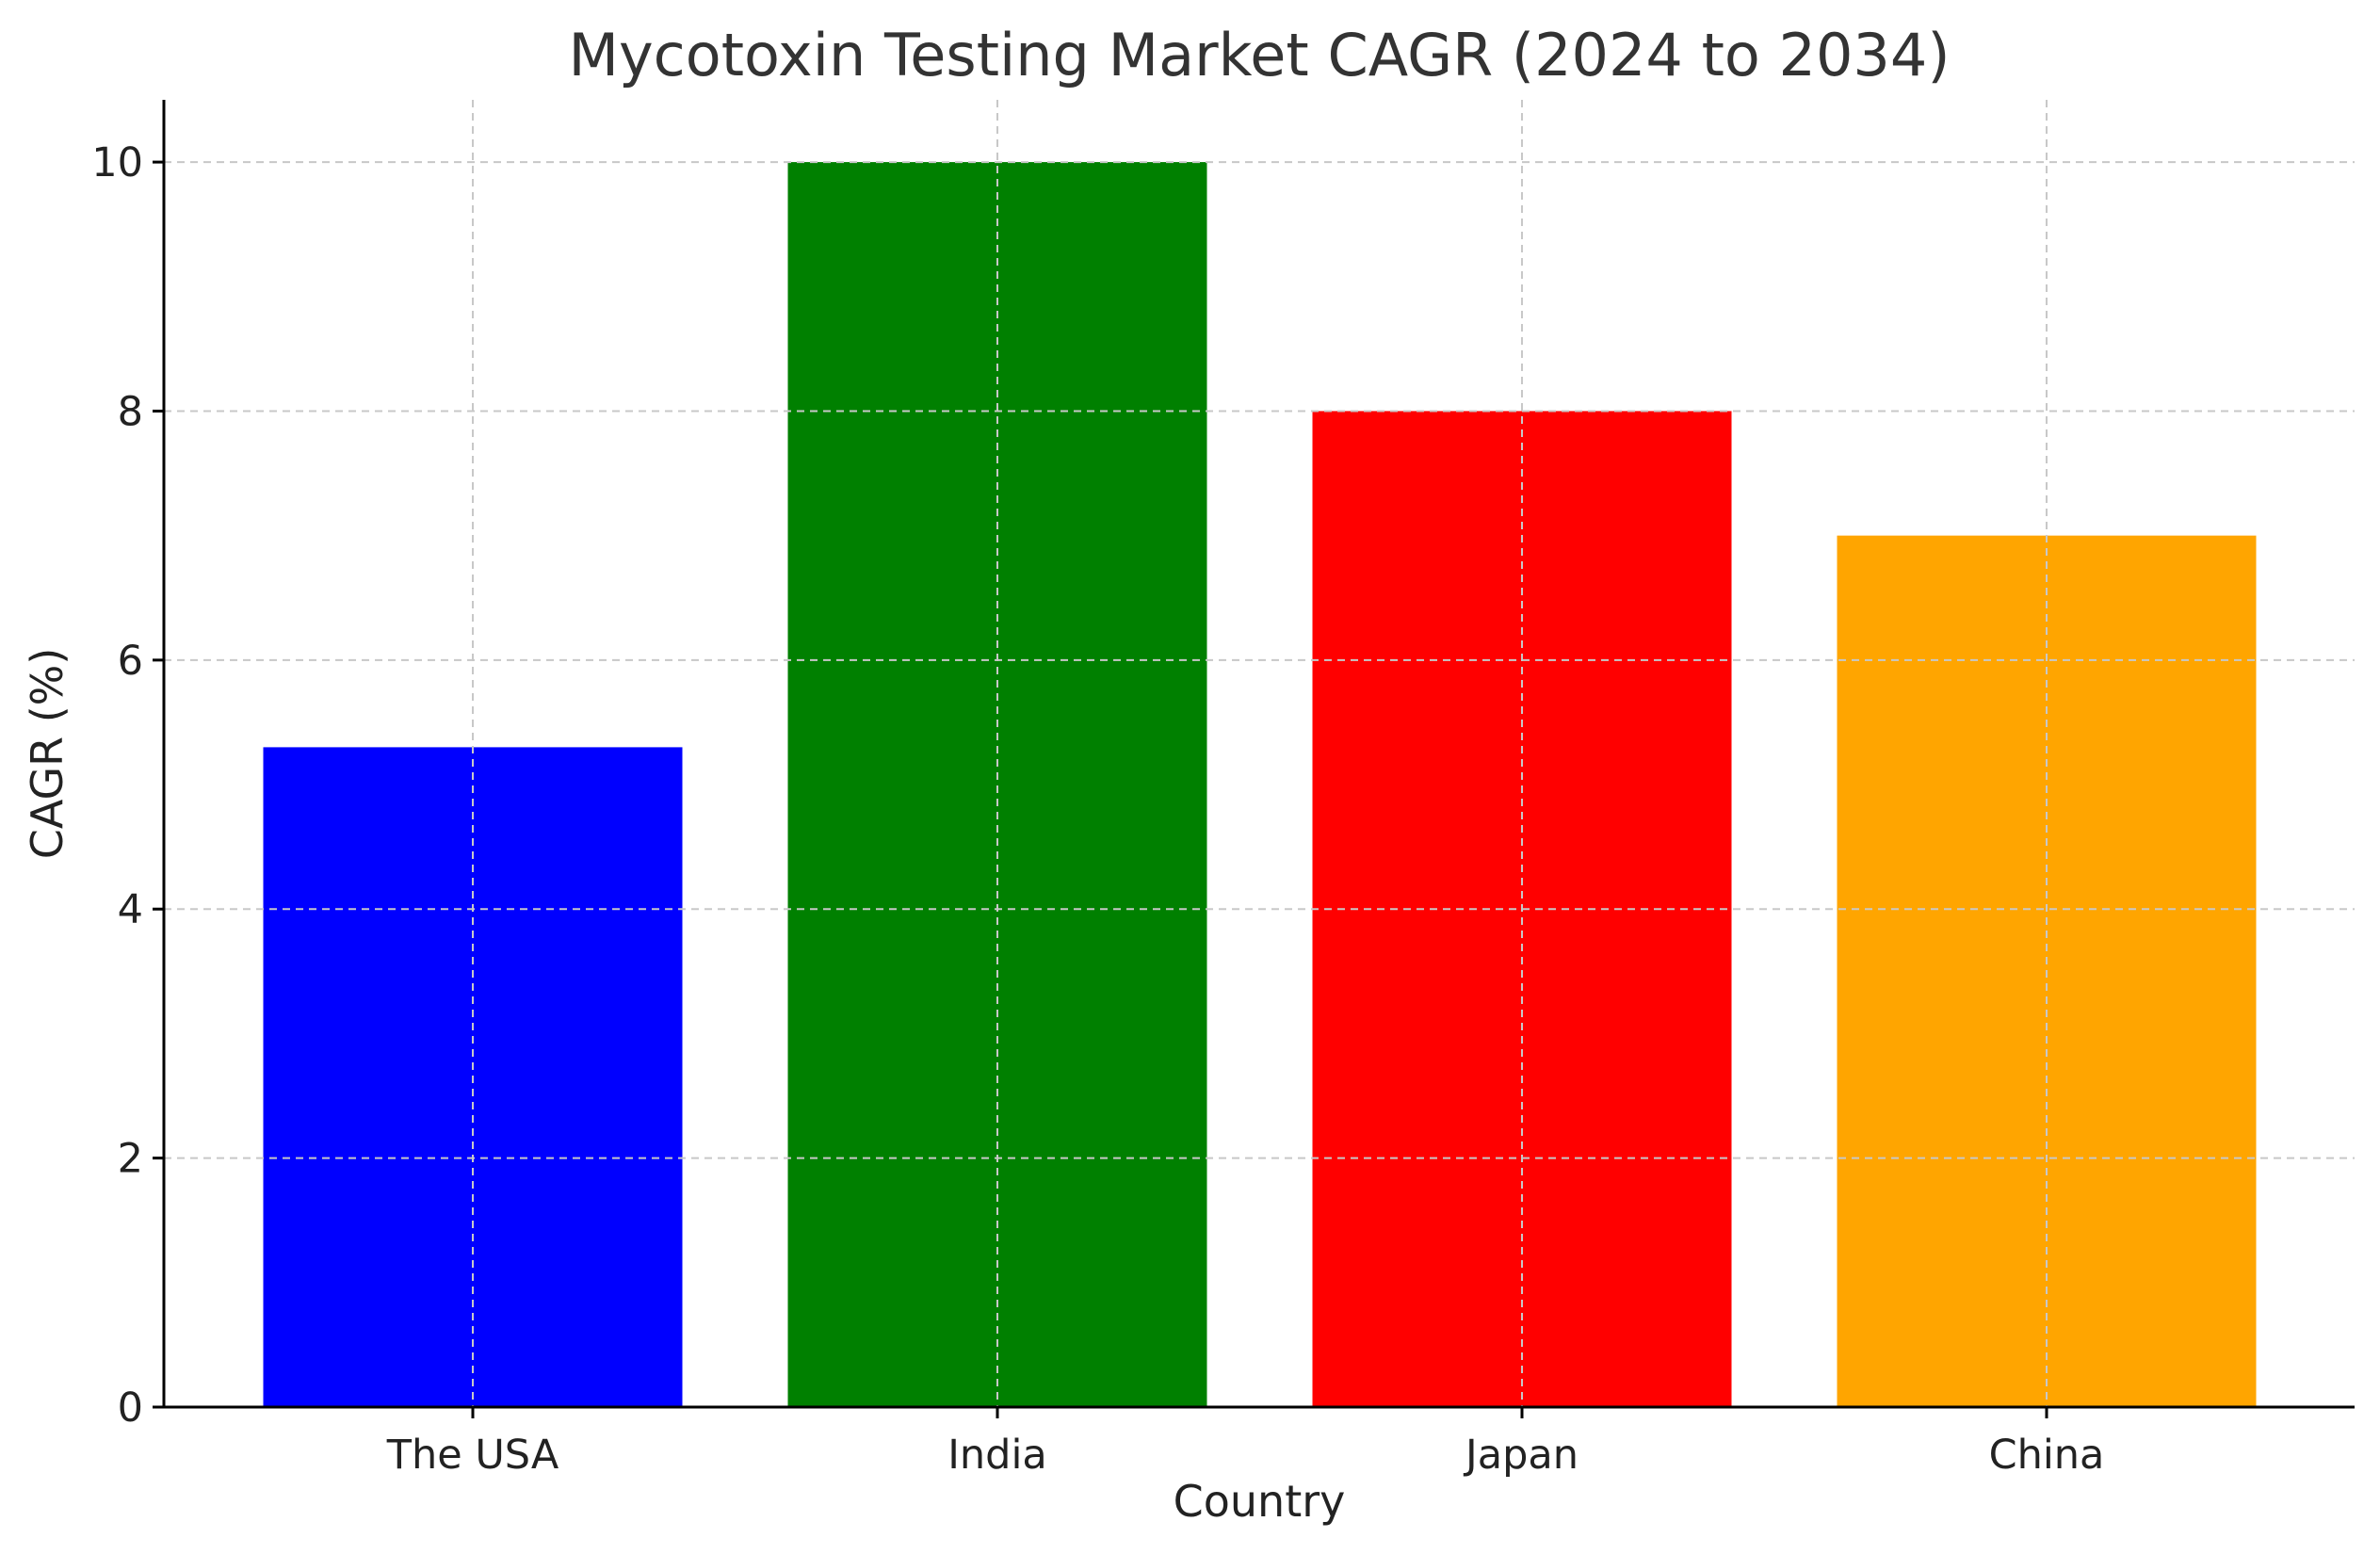  What do you see at coordinates (472, 1455) in the screenshot?
I see `x-tick-label: The USA` at bounding box center [472, 1455].